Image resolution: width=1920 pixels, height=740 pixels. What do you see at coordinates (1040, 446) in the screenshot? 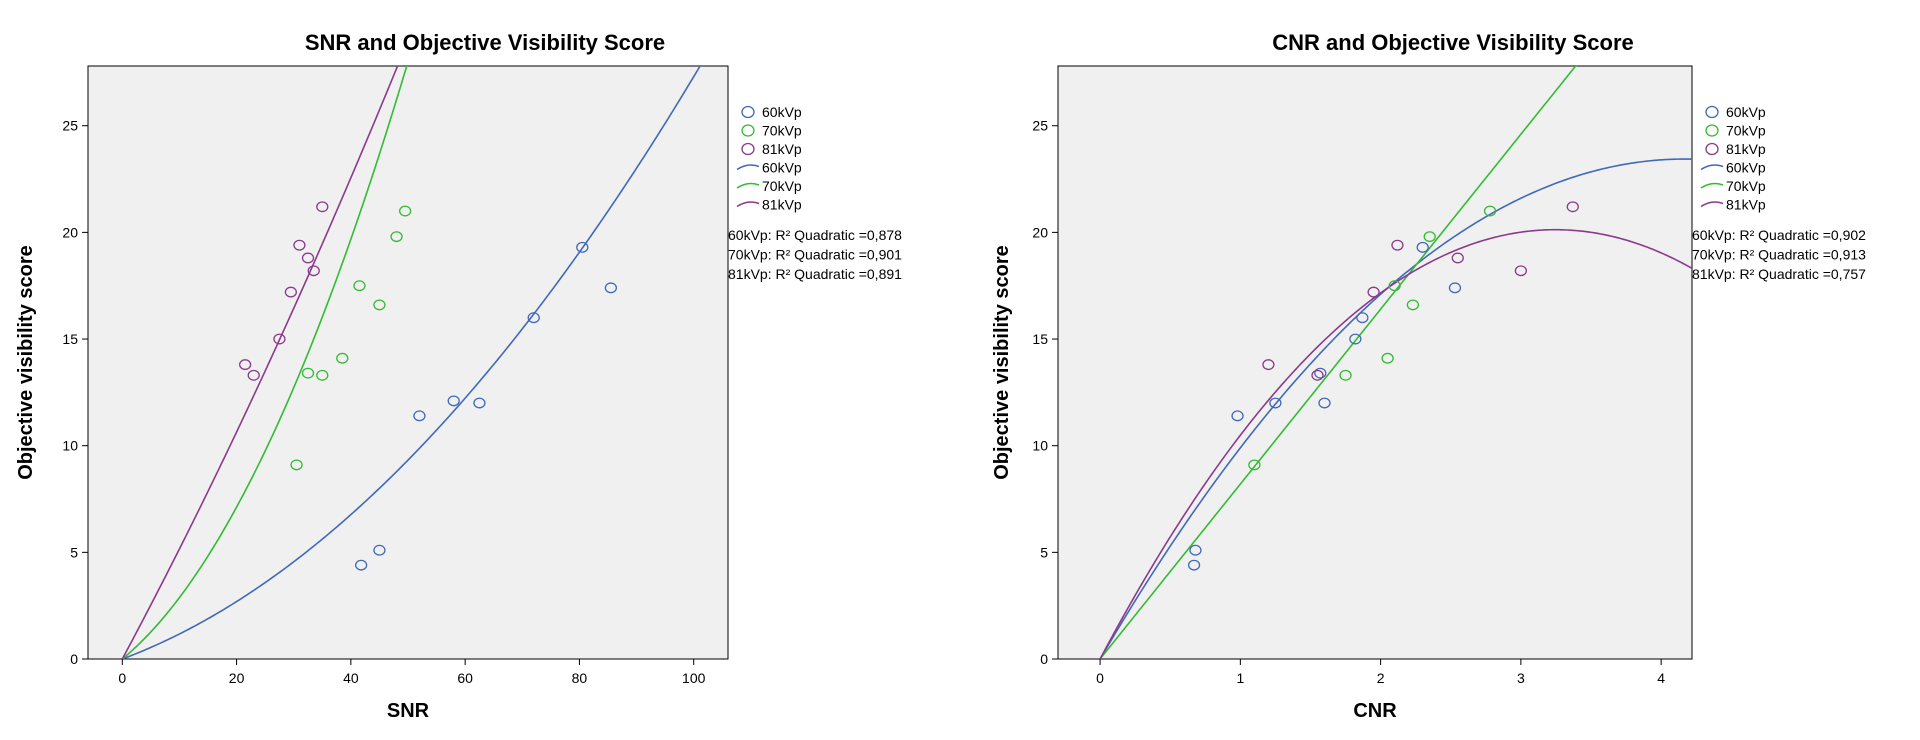
I see `cnr-y-tick-label: 10` at bounding box center [1040, 446].